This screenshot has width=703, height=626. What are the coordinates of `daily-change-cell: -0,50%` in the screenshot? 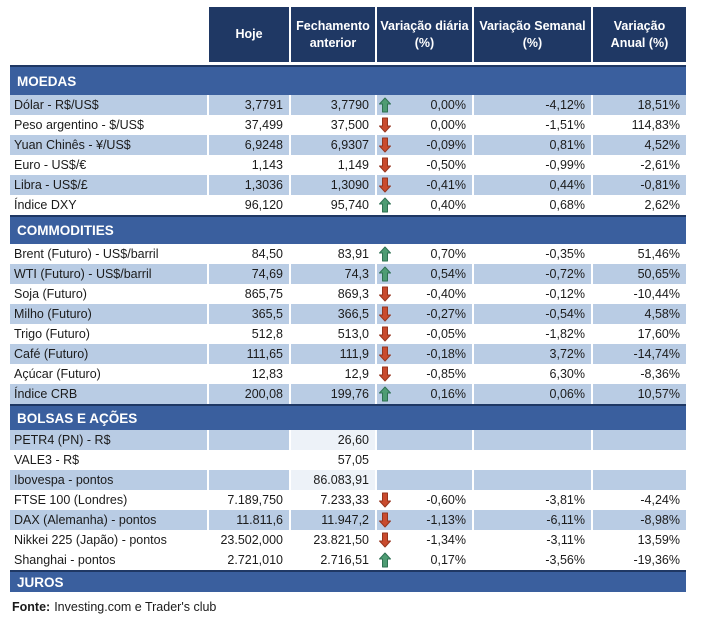 It's located at (423, 165).